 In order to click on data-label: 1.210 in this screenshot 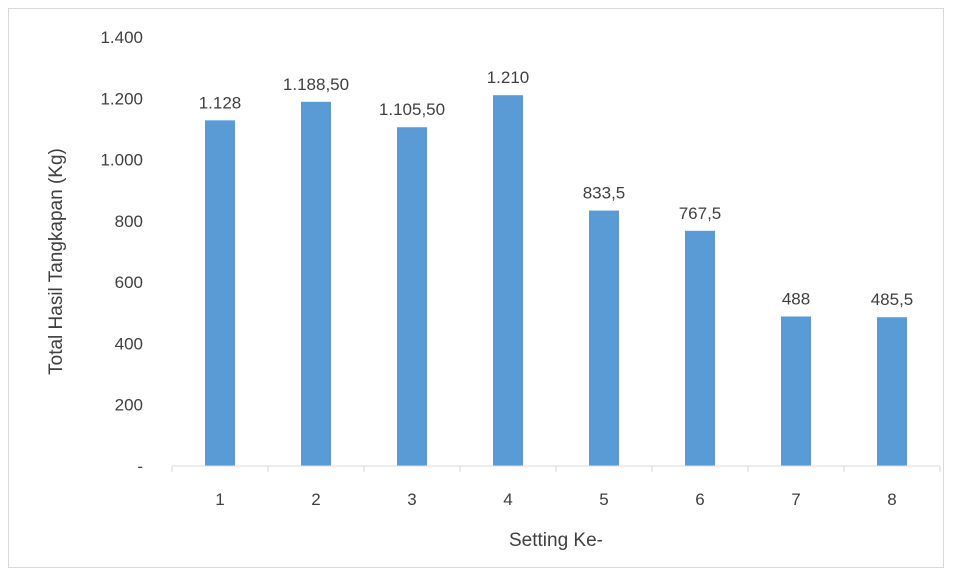, I will do `click(508, 77)`.